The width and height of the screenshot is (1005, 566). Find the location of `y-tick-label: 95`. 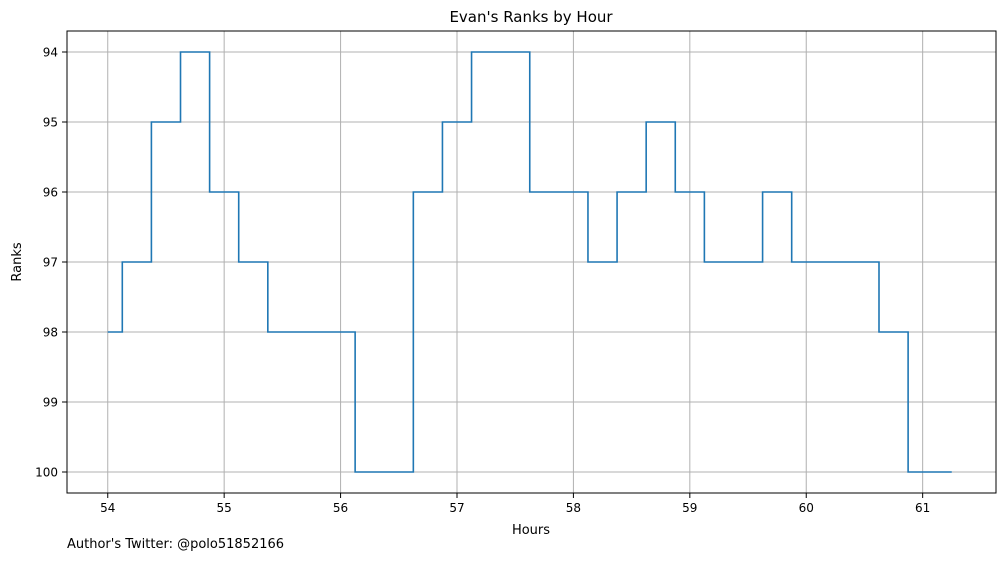

y-tick-label: 95 is located at coordinates (50, 123).